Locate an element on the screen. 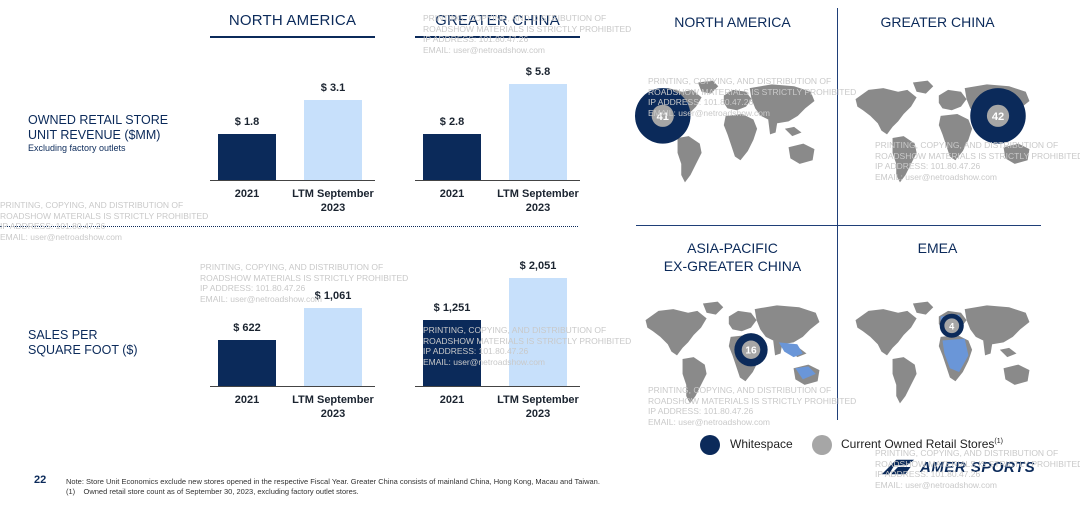 This screenshot has width=1080, height=516. row-label-sales-line2: SQUARE FOOT ($) is located at coordinates (83, 350).